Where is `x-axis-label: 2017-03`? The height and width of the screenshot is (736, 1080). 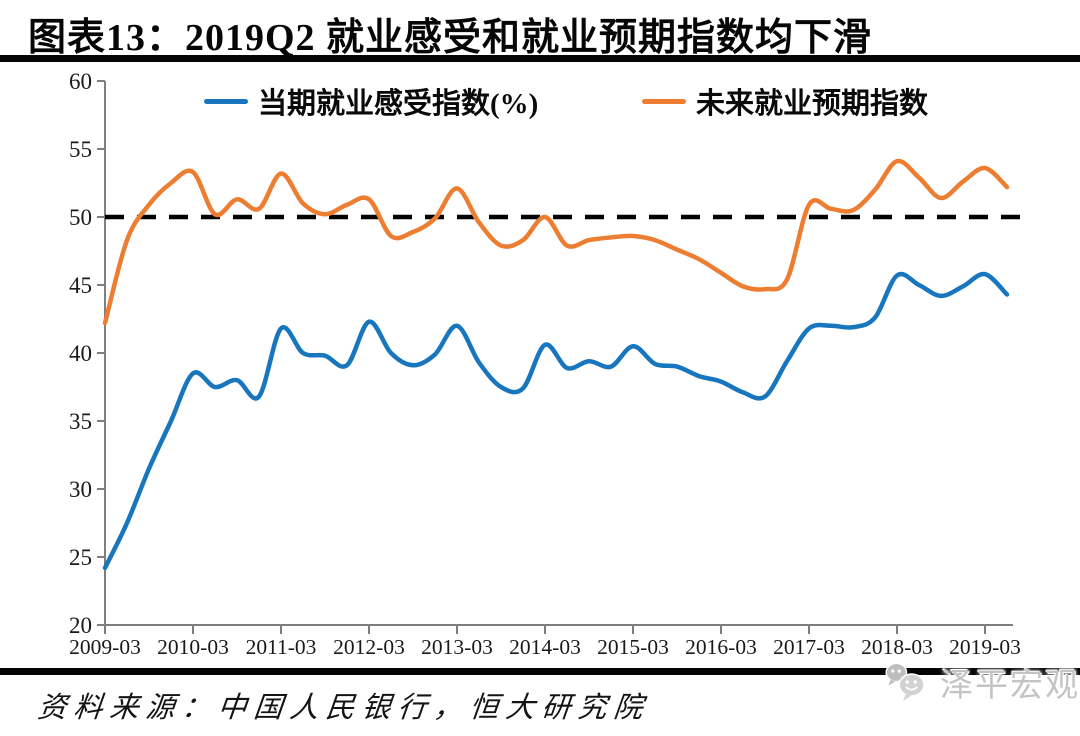 x-axis-label: 2017-03 is located at coordinates (809, 647).